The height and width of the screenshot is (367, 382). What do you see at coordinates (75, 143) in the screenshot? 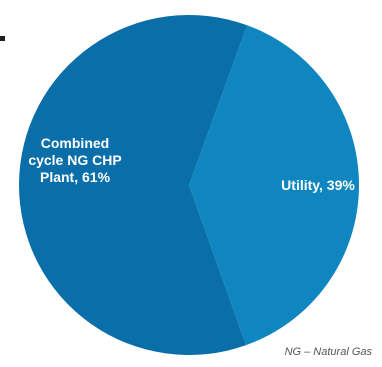
I see `slice-label-line: Combined` at bounding box center [75, 143].